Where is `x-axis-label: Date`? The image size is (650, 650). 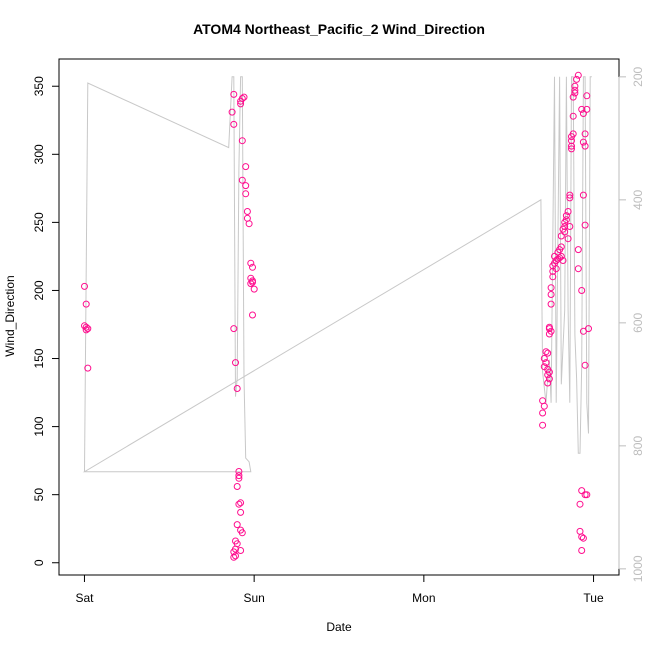
x-axis-label: Date is located at coordinates (339, 627).